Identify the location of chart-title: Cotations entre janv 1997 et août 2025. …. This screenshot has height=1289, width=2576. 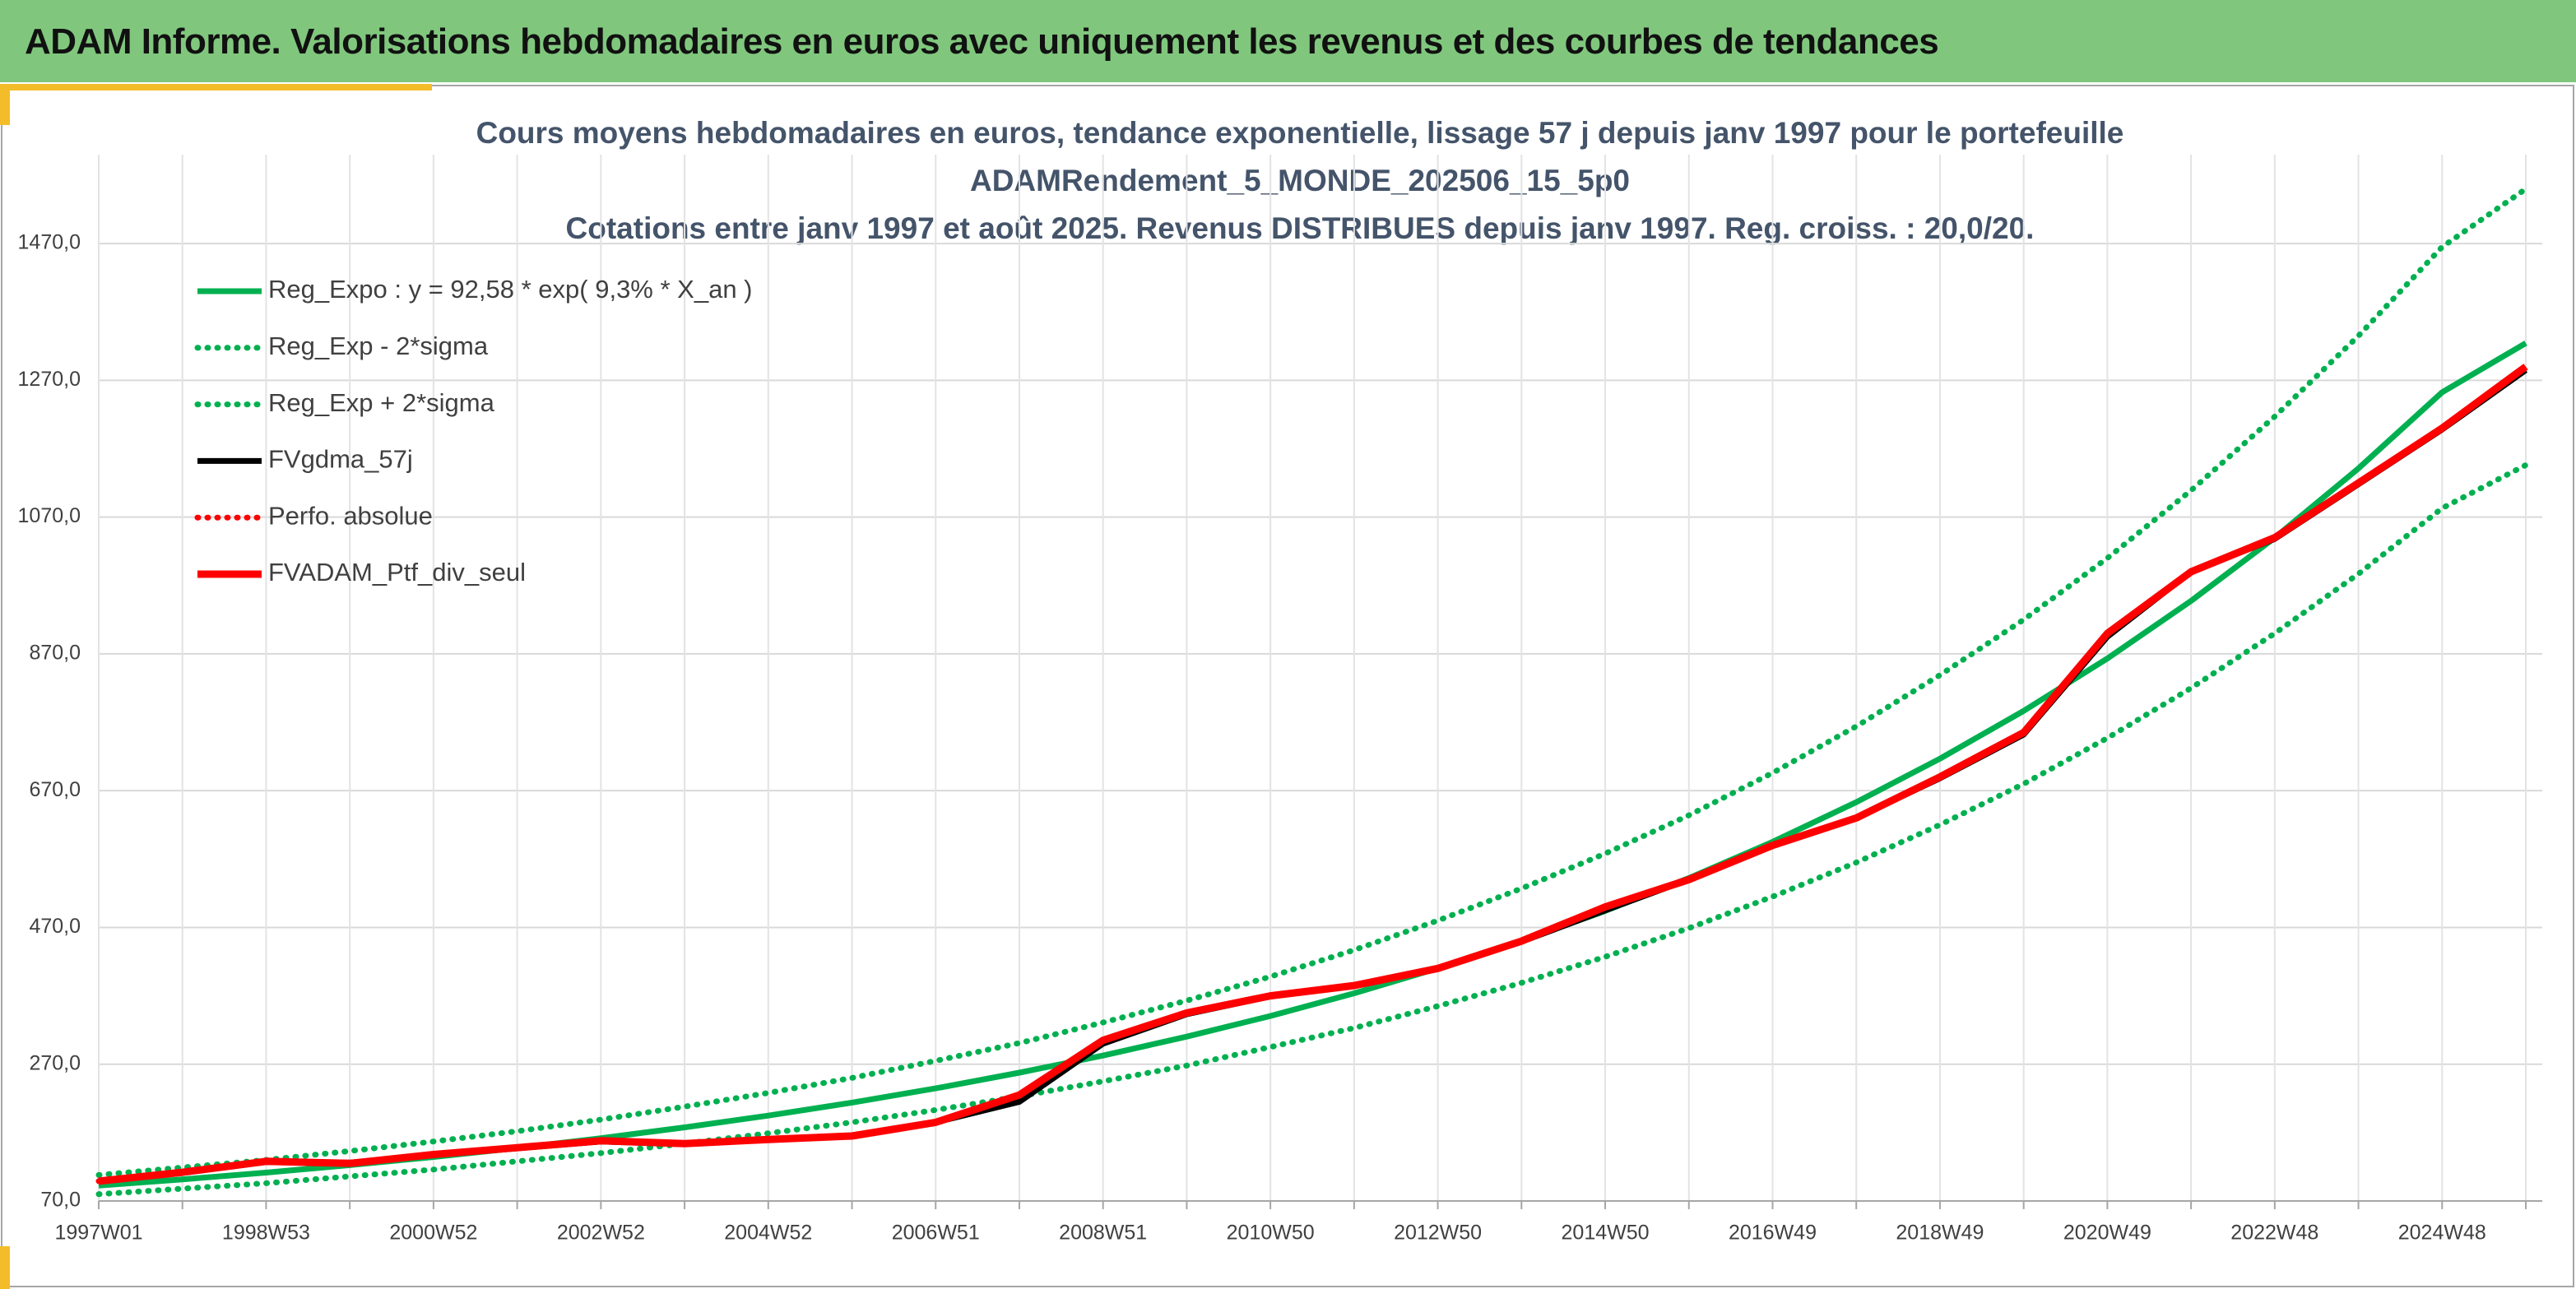
(1300, 228).